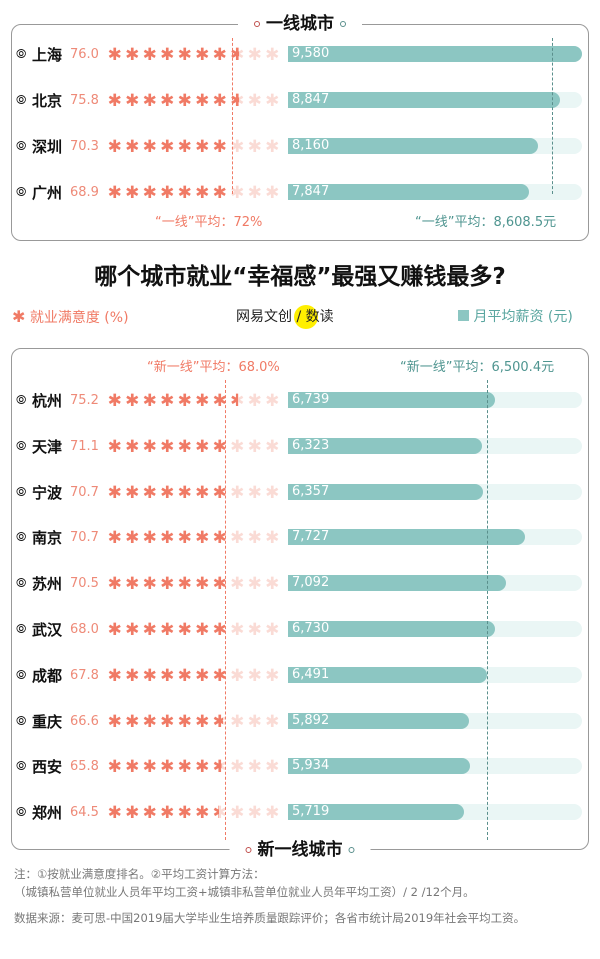 This screenshot has height=959, width=600. Describe the element at coordinates (225, 610) in the screenshot. I see `avg-satisfaction-line` at that location.